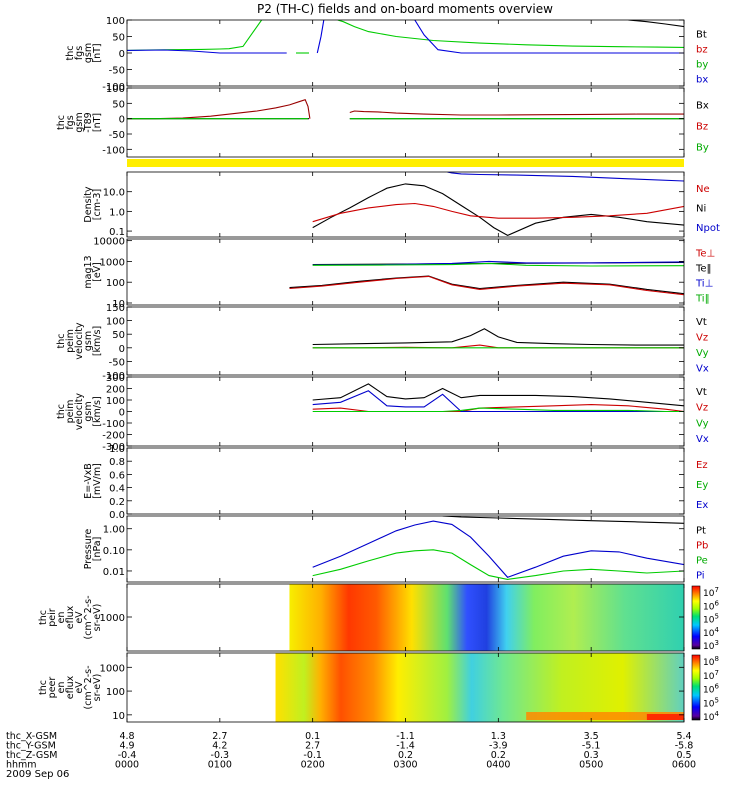 The image size is (750, 800). What do you see at coordinates (117, 232) in the screenshot?
I see `y-tick-label: 0.1` at bounding box center [117, 232].